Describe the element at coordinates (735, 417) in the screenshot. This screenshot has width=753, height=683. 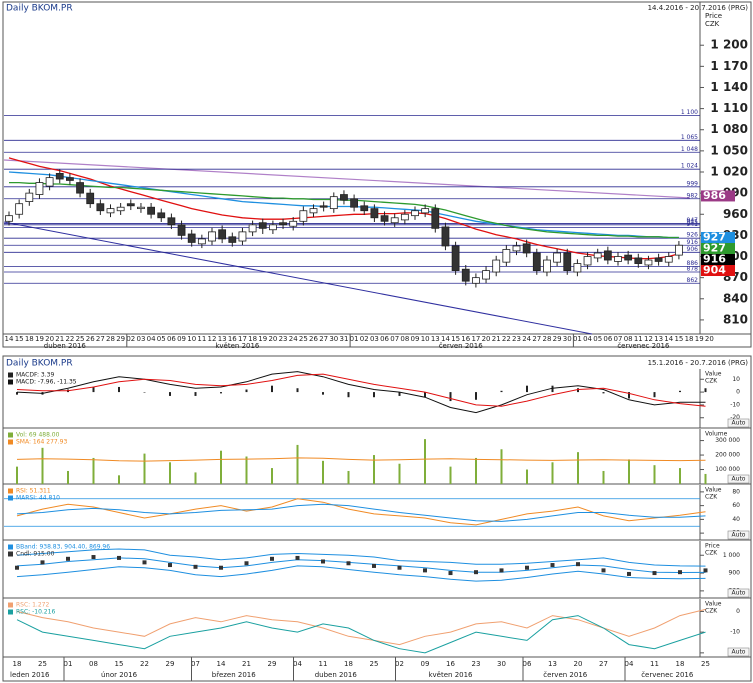
I see `y-tick-label: -20` at that location.